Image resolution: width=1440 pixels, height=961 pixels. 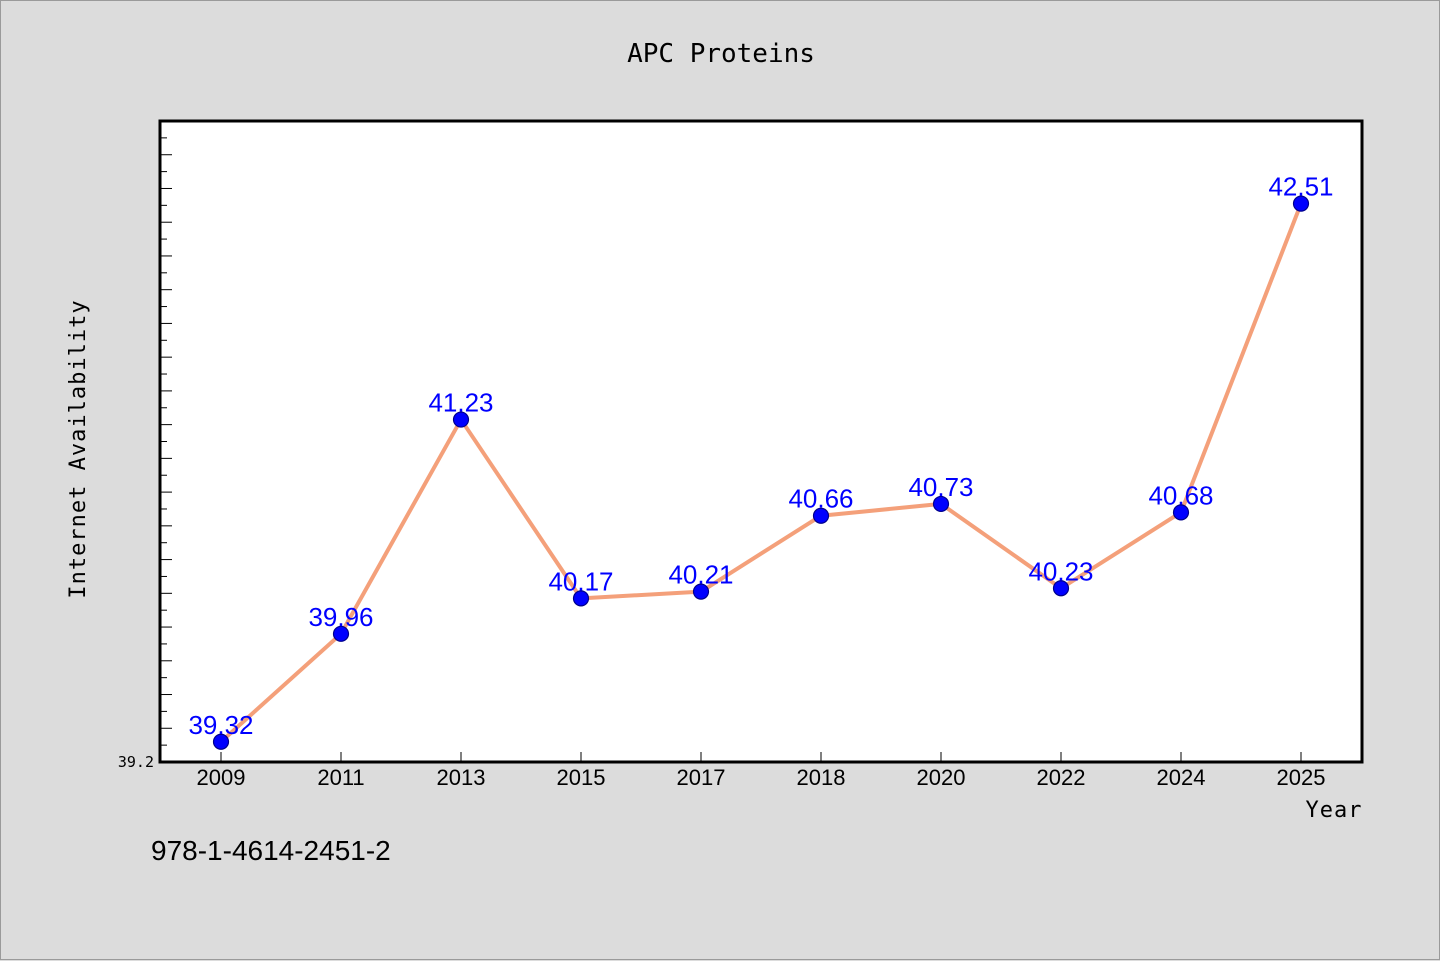 I want to click on x-tick-label: 2022, so click(x=1061, y=777).